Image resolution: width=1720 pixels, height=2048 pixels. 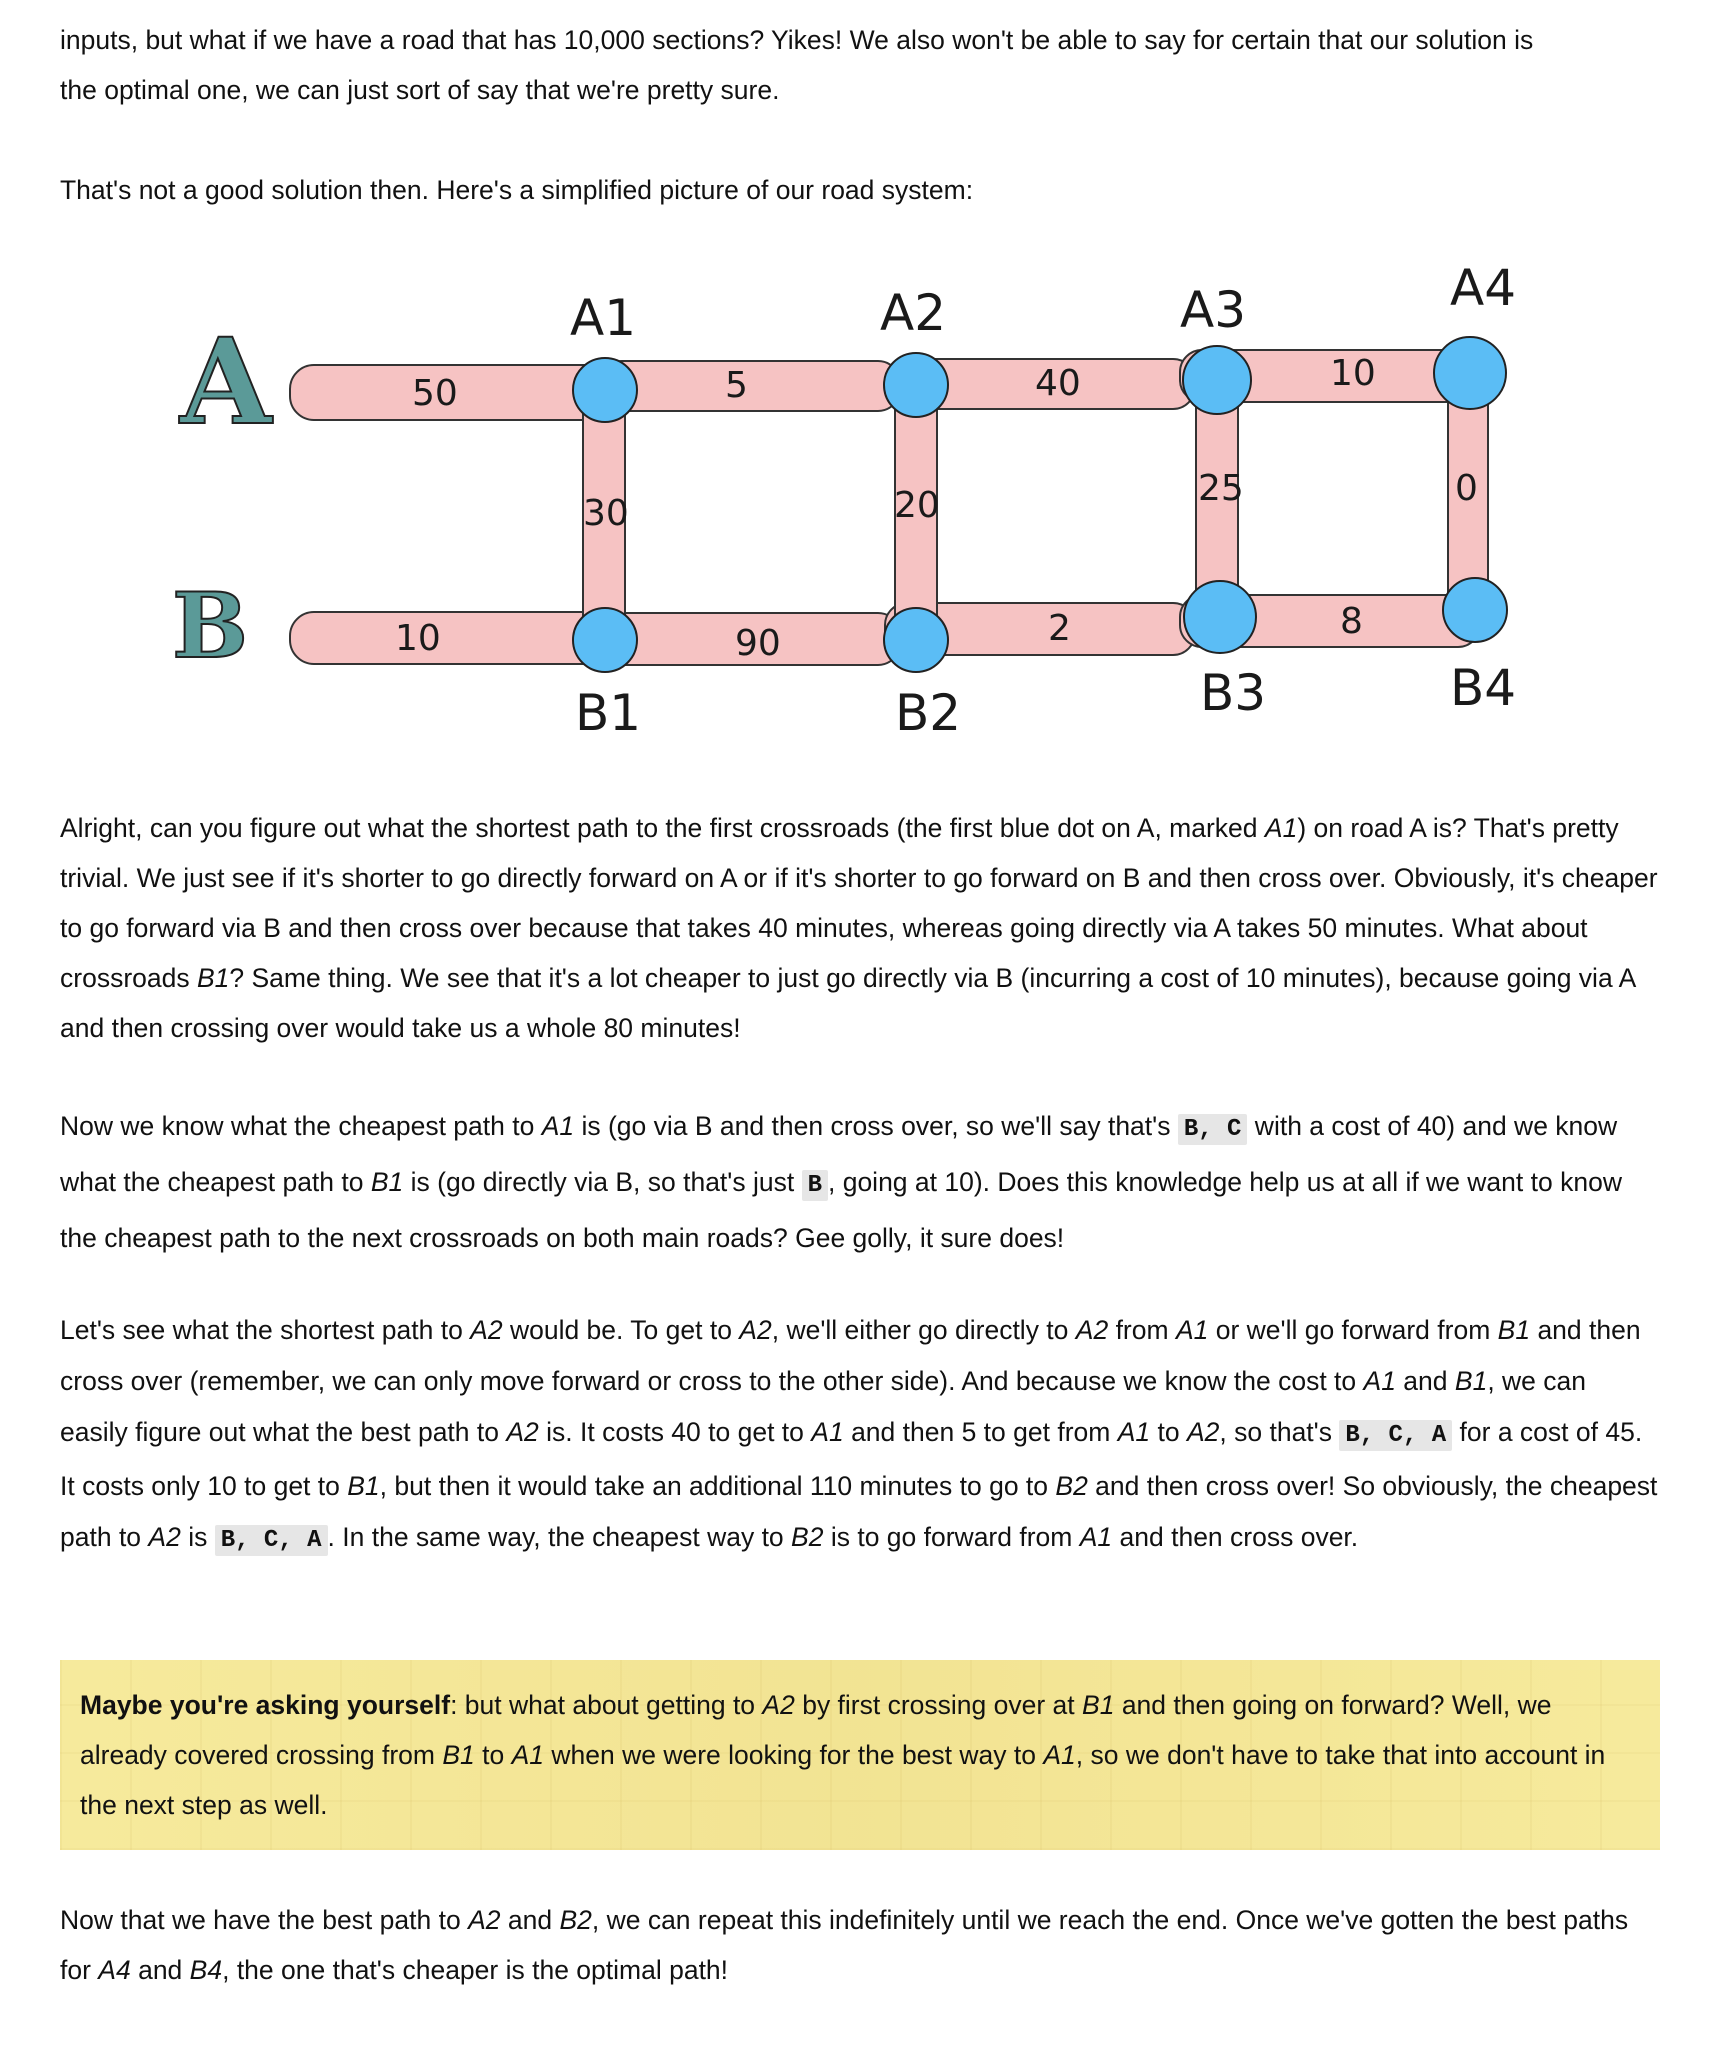 I want to click on label-a3: A3, so click(x=1213, y=310).